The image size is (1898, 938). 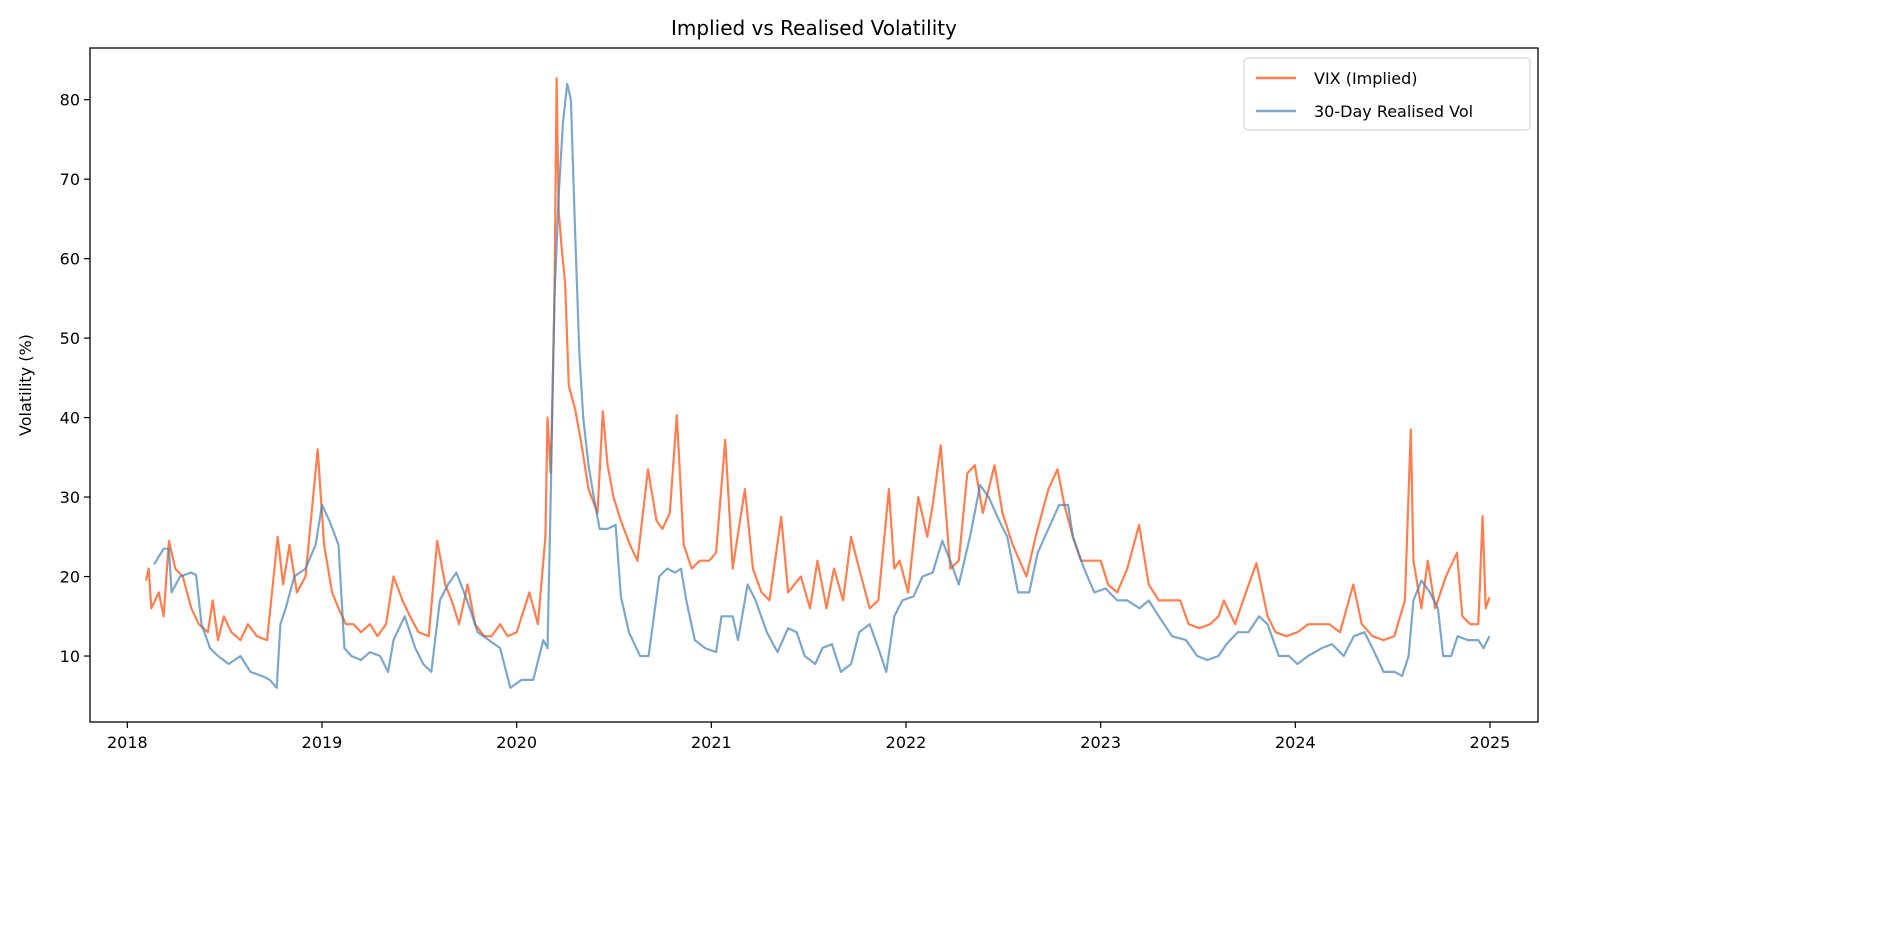 I want to click on y-tick-label: 60, so click(x=70, y=259).